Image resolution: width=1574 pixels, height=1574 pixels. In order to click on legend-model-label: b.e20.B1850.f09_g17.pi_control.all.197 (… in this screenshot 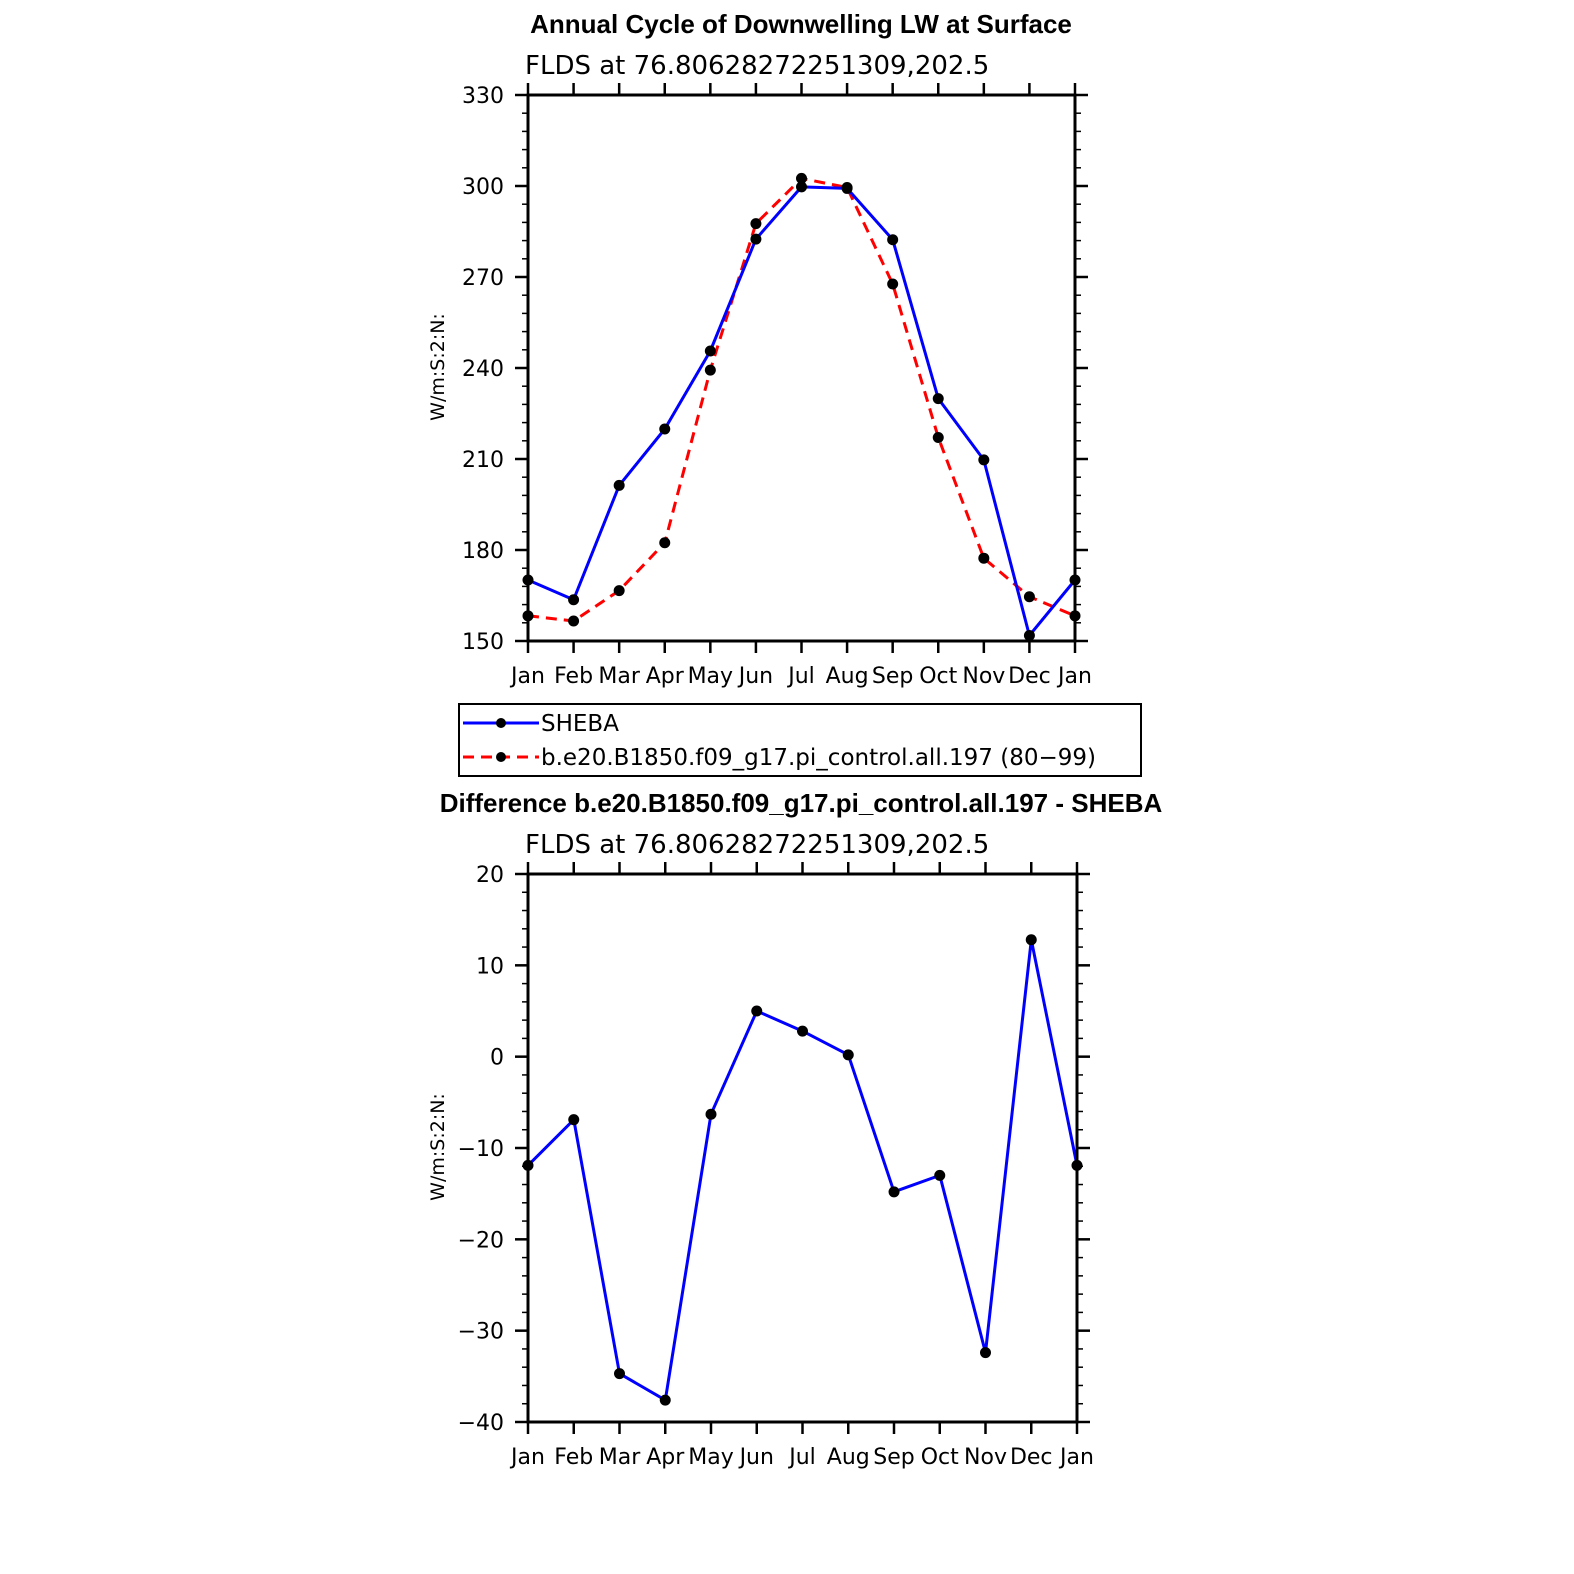, I will do `click(818, 758)`.